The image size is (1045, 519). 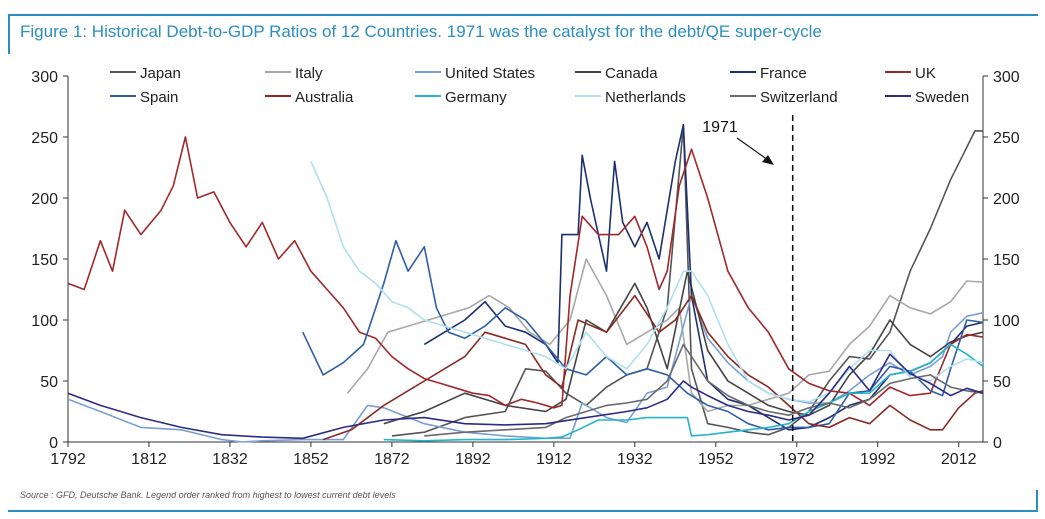 I want to click on frame-left-border, so click(x=9, y=34).